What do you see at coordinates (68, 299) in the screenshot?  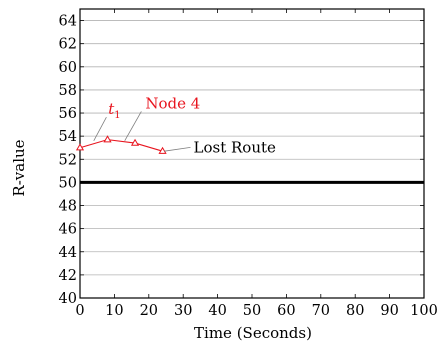 I see `y-tick-label: 40` at bounding box center [68, 299].